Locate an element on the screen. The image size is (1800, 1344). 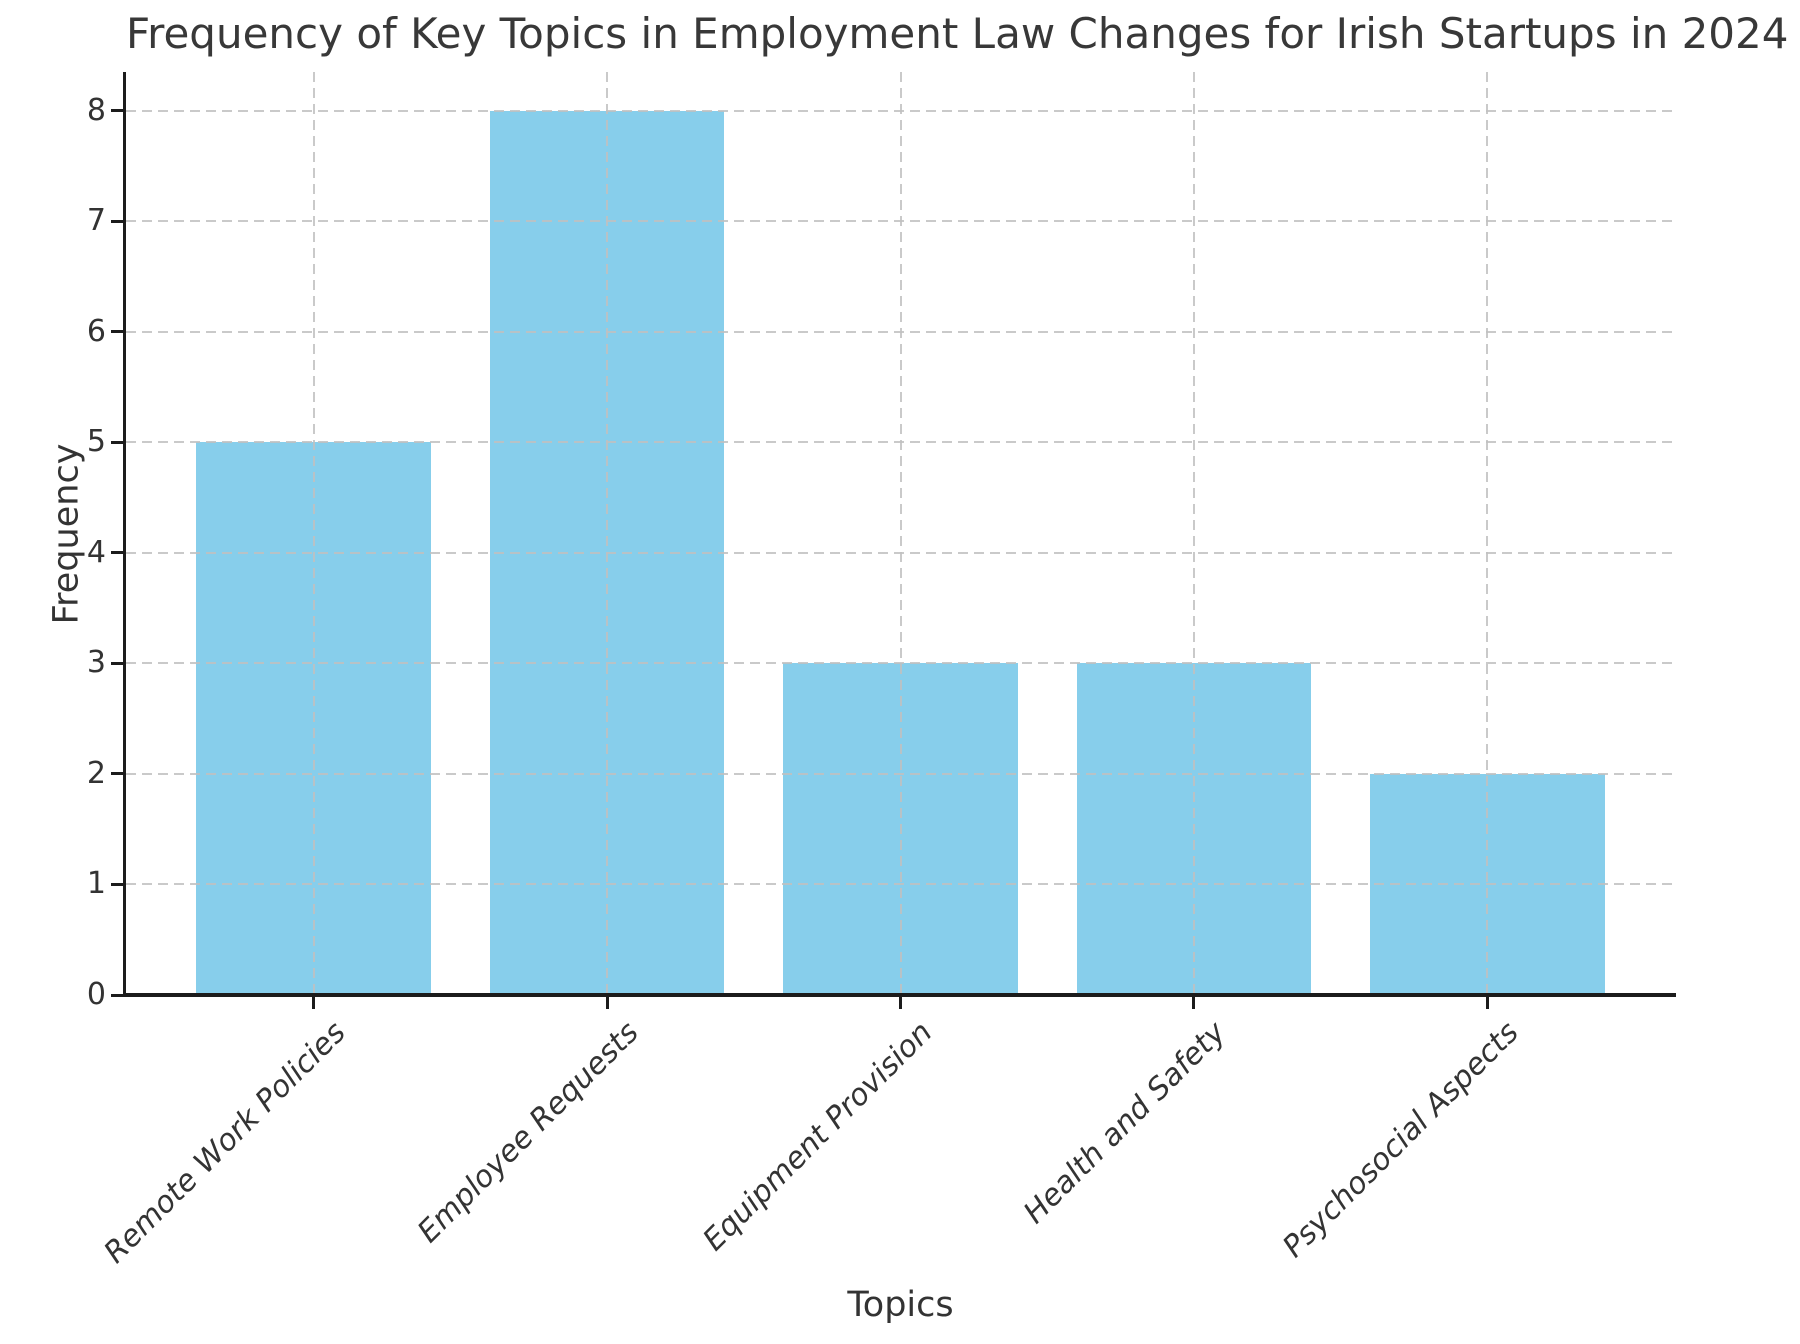
x-tick-label-health-and-safety: Health and Safety is located at coordinates (1124, 1123).